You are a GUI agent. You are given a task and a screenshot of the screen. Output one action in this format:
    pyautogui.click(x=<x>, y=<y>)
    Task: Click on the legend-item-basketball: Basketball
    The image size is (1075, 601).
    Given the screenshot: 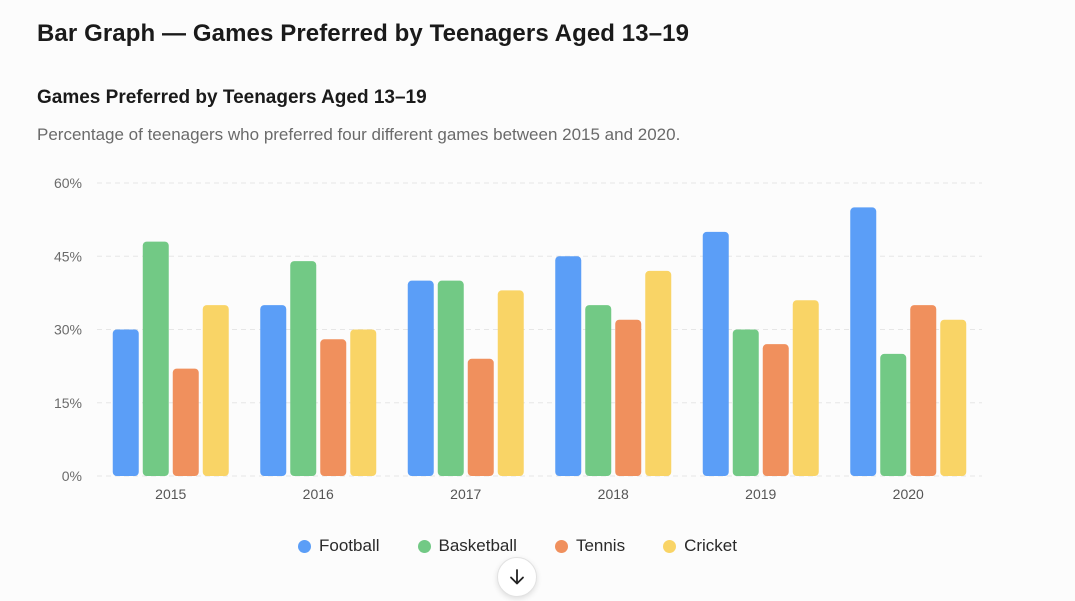 What is the action you would take?
    pyautogui.click(x=467, y=546)
    